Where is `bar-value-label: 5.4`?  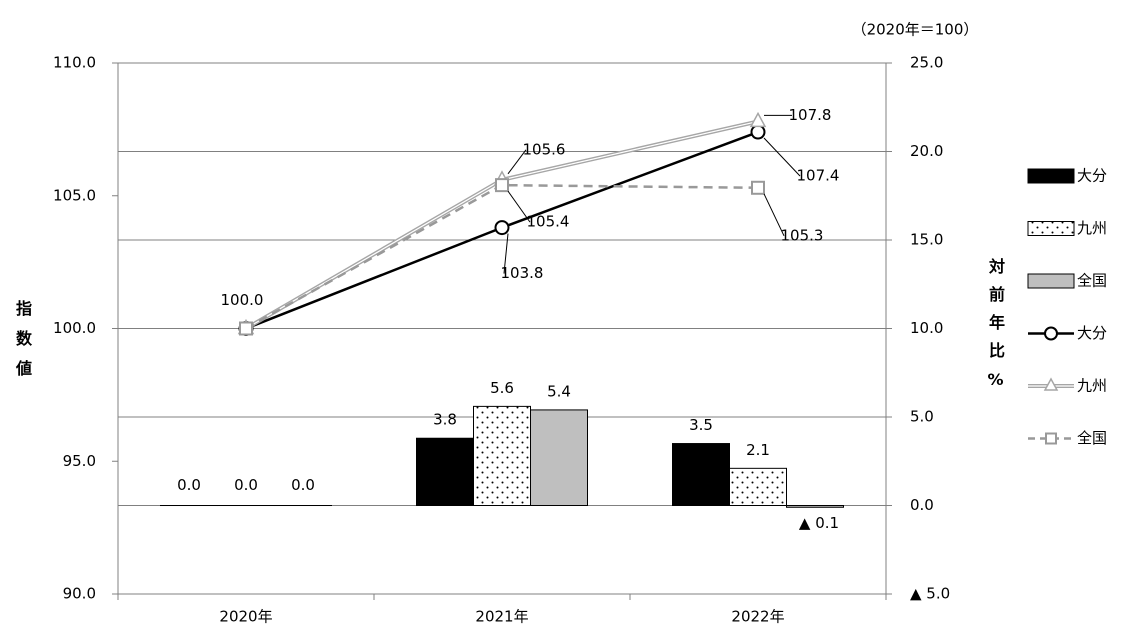
bar-value-label: 5.4 is located at coordinates (559, 391).